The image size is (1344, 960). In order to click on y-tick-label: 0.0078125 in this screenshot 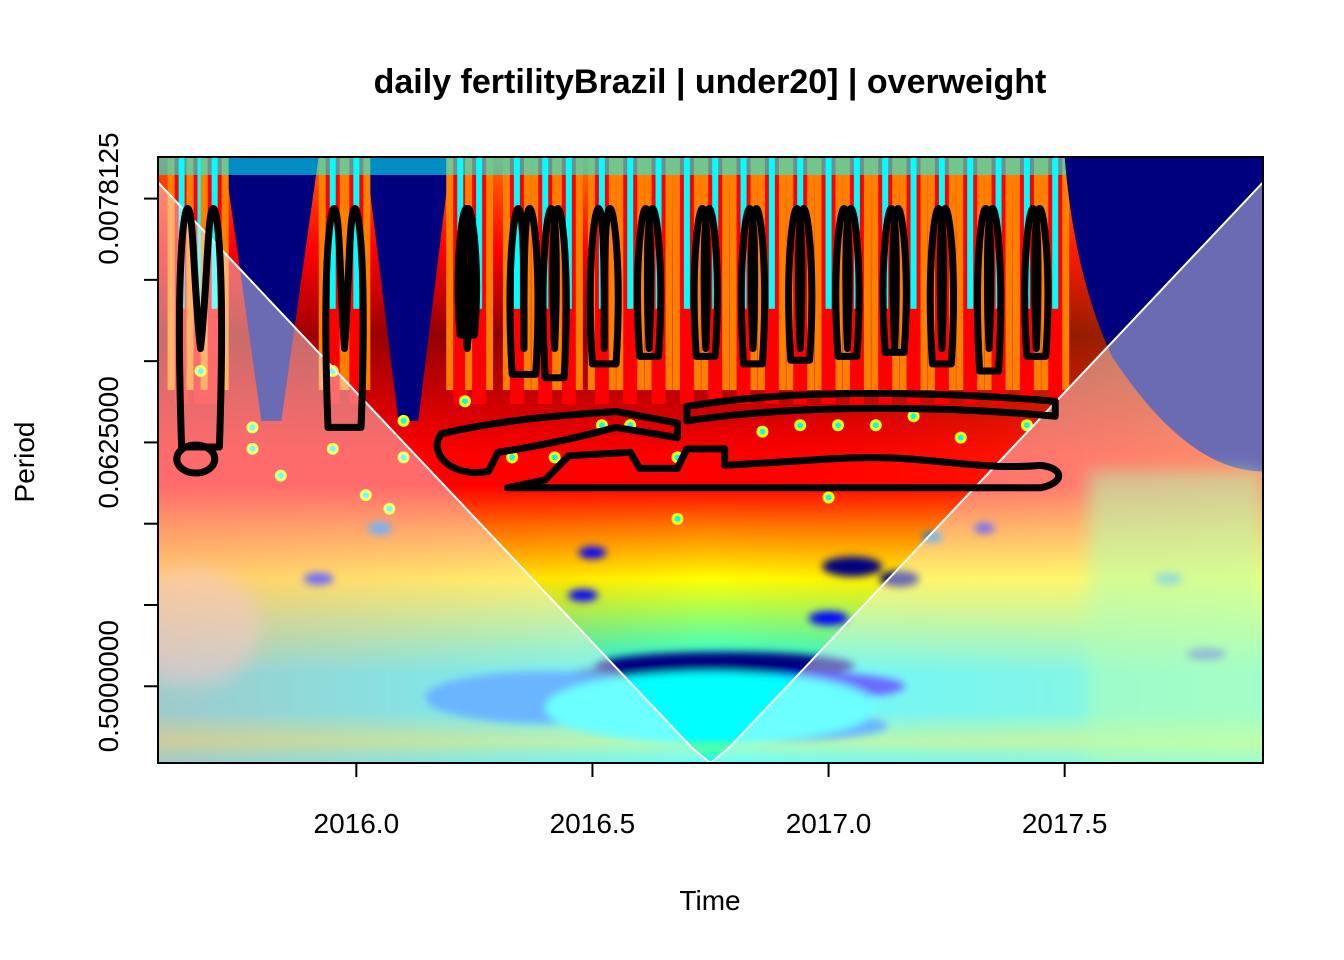, I will do `click(108, 198)`.